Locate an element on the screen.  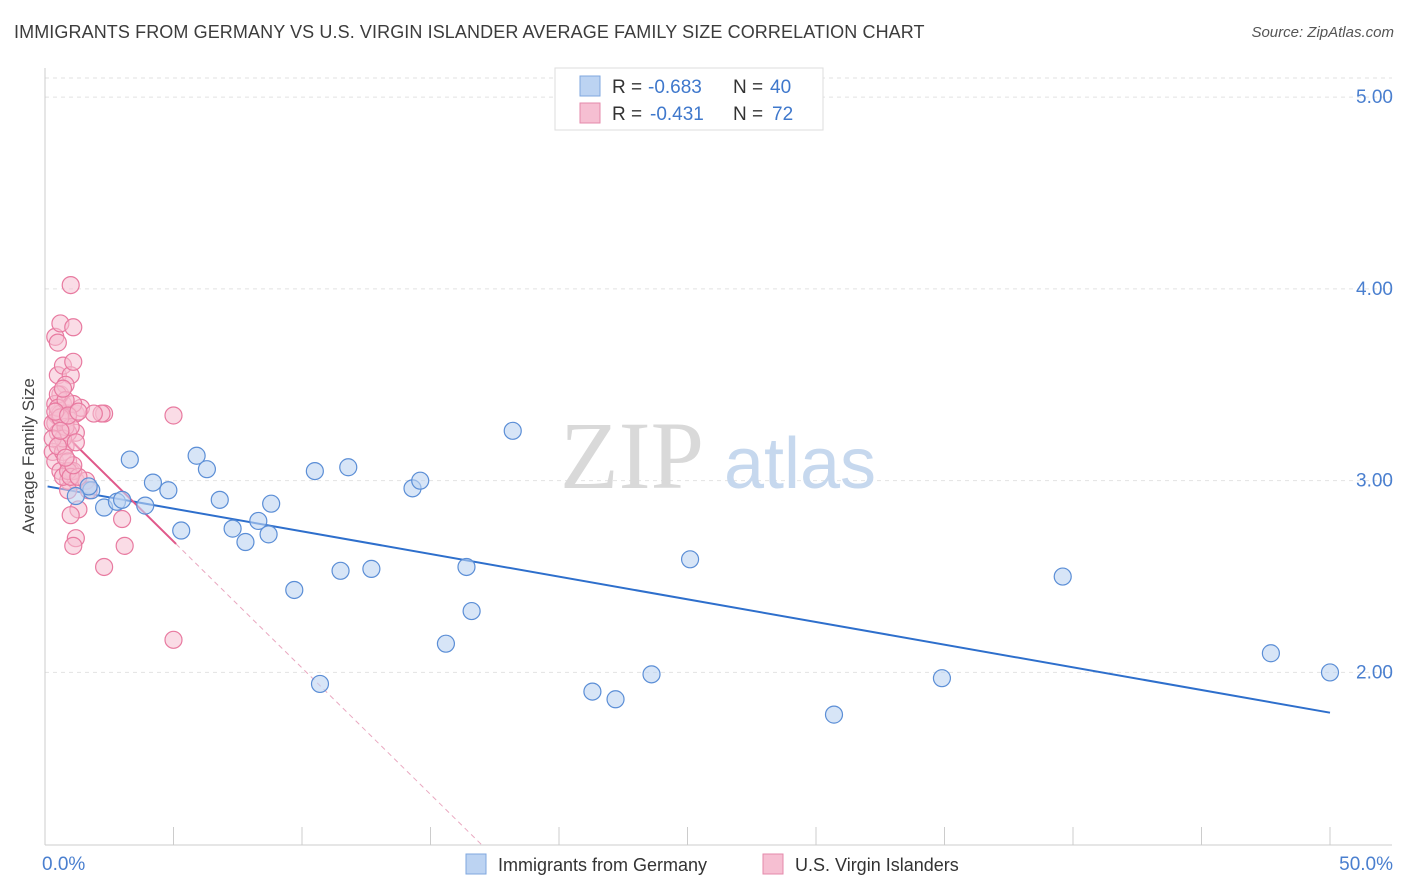
legend-r-label-1: R = is located at coordinates (627, 87).